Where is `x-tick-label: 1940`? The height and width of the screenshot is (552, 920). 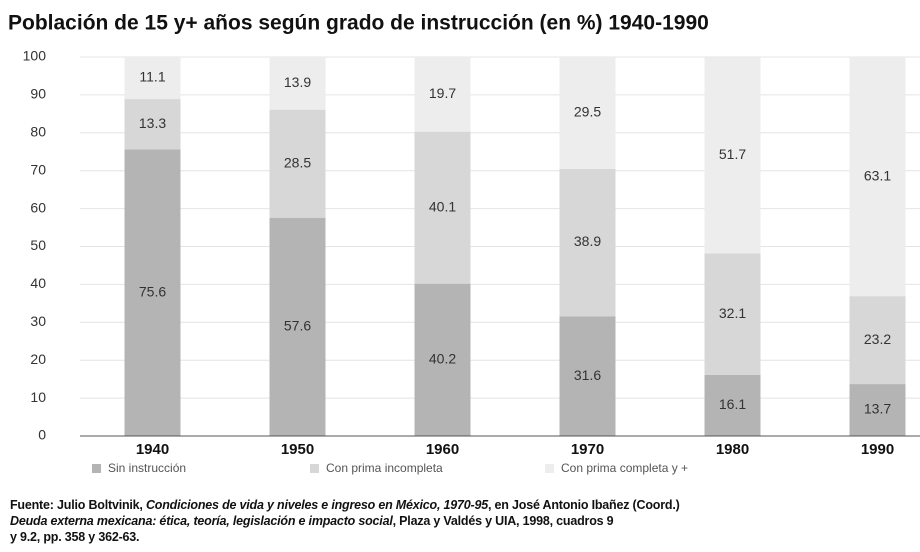
x-tick-label: 1940 is located at coordinates (152, 449).